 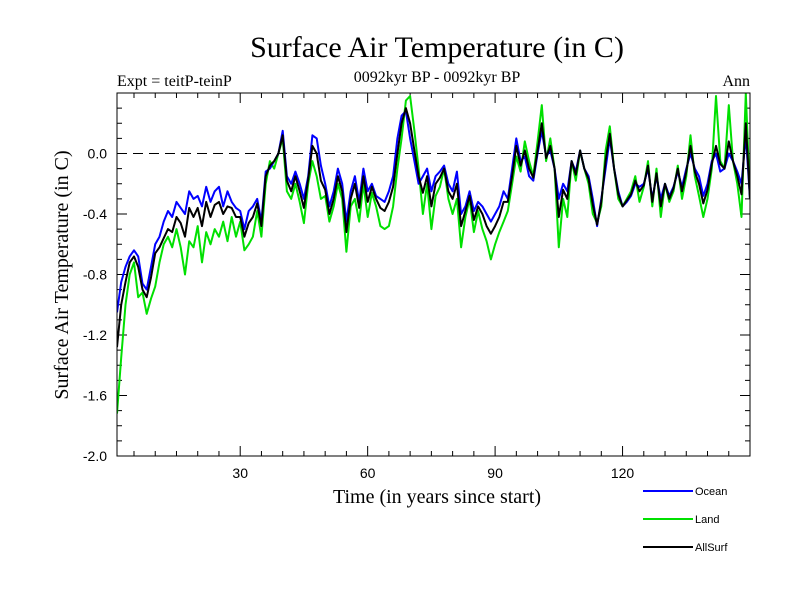 I want to click on x-tick-label: 30, so click(x=240, y=473).